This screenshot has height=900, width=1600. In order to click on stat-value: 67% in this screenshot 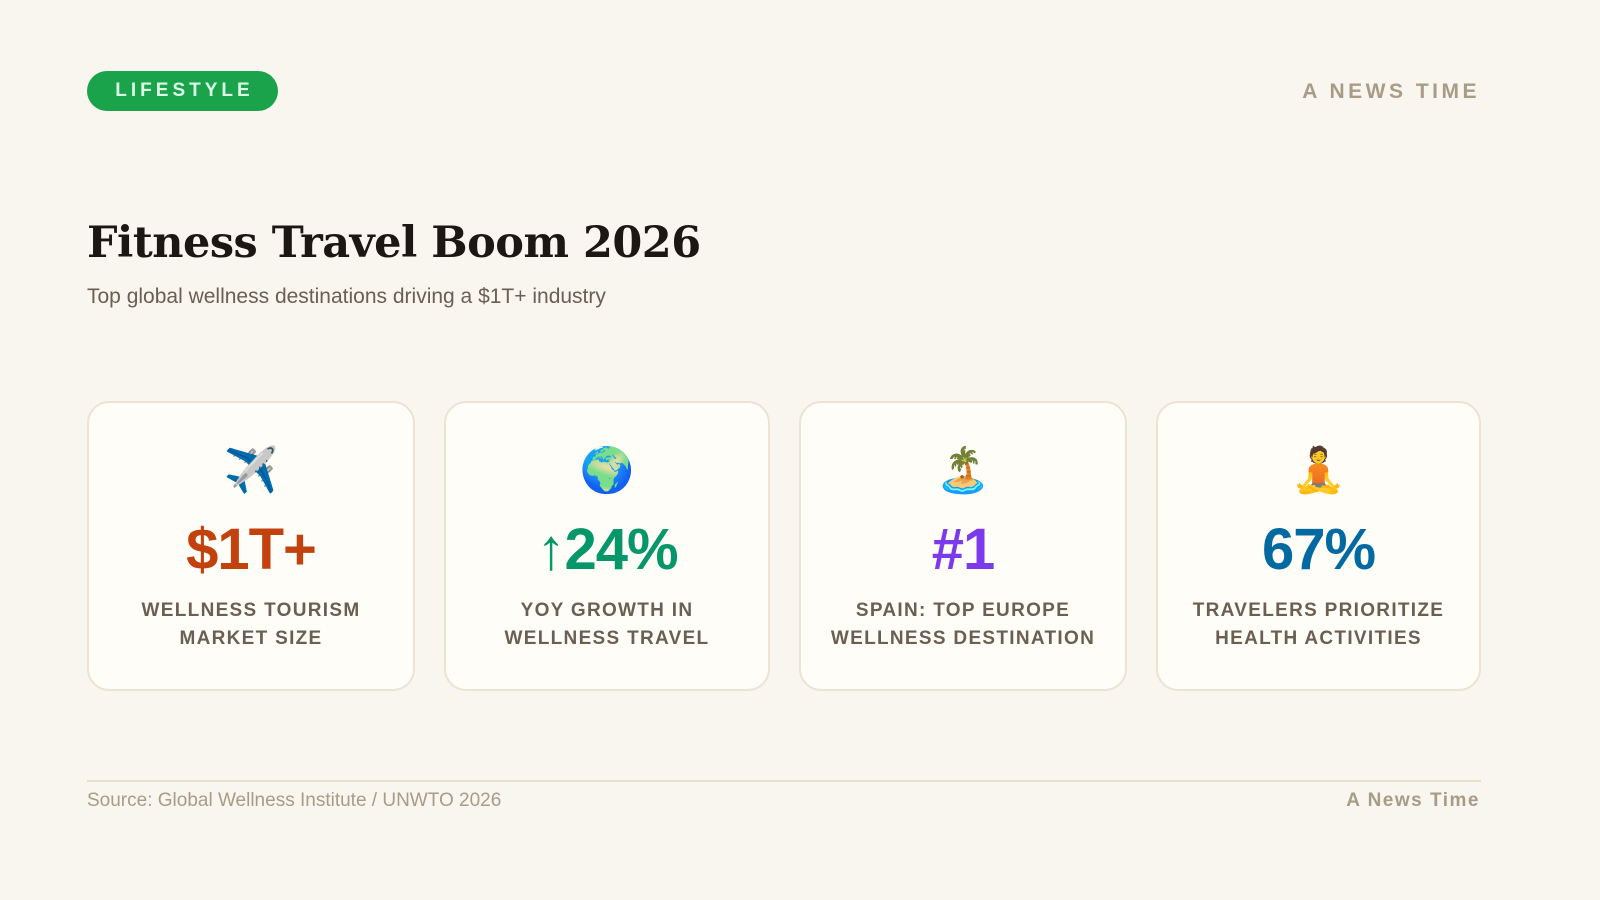, I will do `click(1318, 549)`.